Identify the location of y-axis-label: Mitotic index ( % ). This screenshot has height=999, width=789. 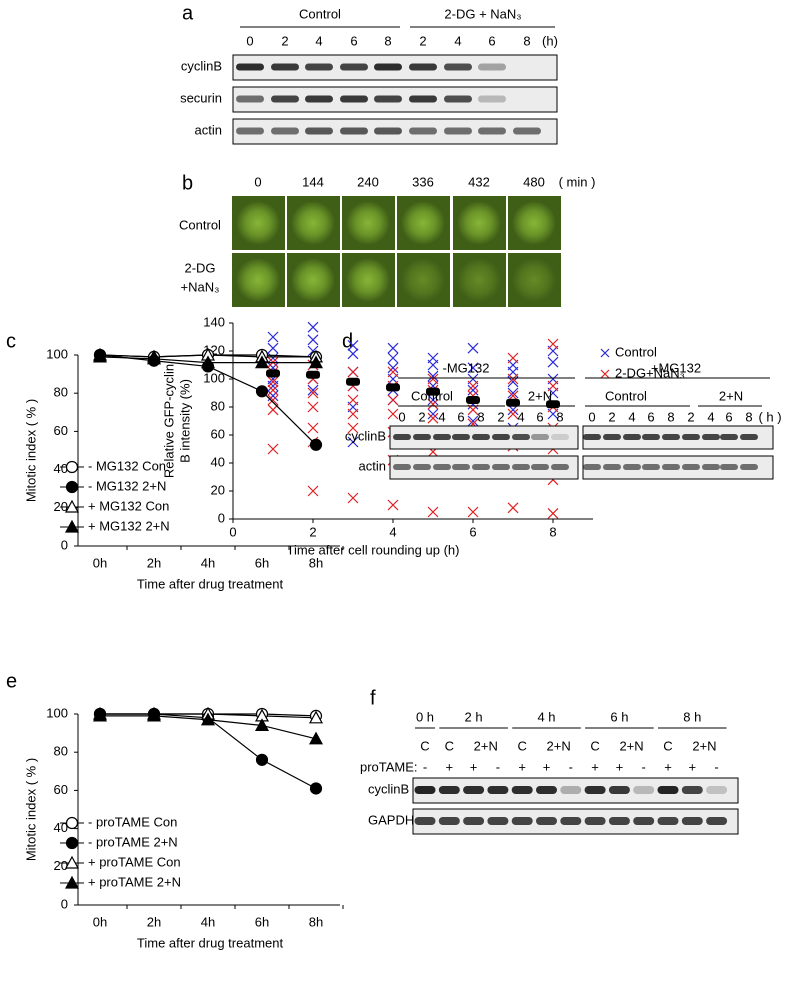
(30, 809).